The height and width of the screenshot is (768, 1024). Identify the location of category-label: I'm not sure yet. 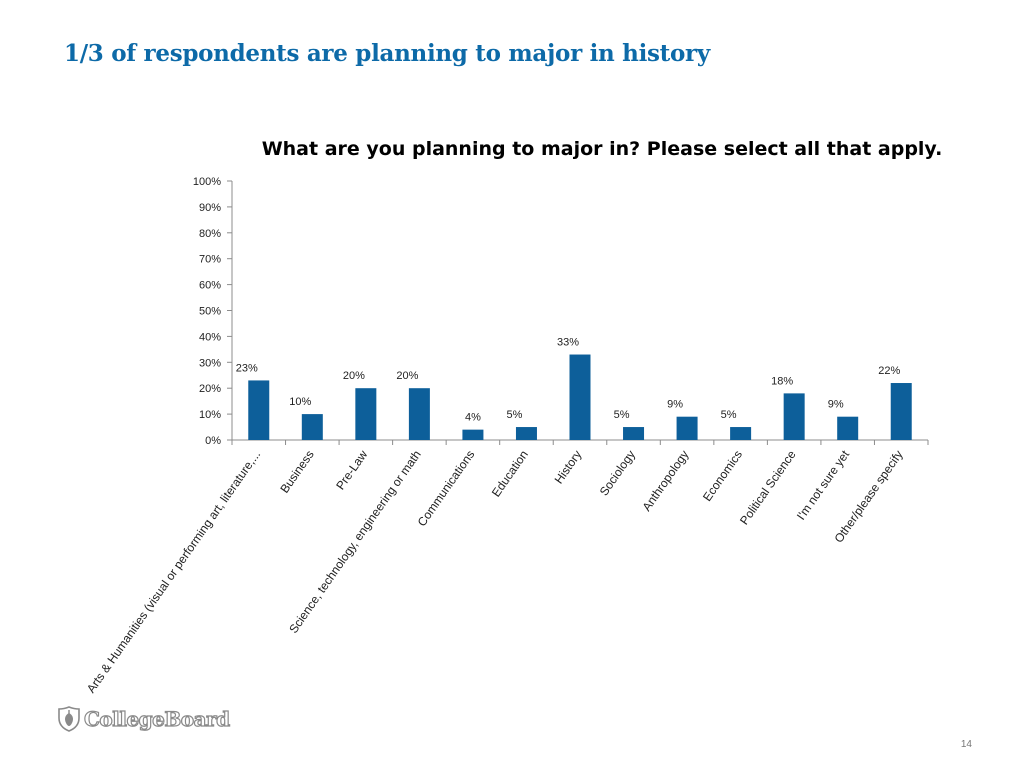
(823, 484).